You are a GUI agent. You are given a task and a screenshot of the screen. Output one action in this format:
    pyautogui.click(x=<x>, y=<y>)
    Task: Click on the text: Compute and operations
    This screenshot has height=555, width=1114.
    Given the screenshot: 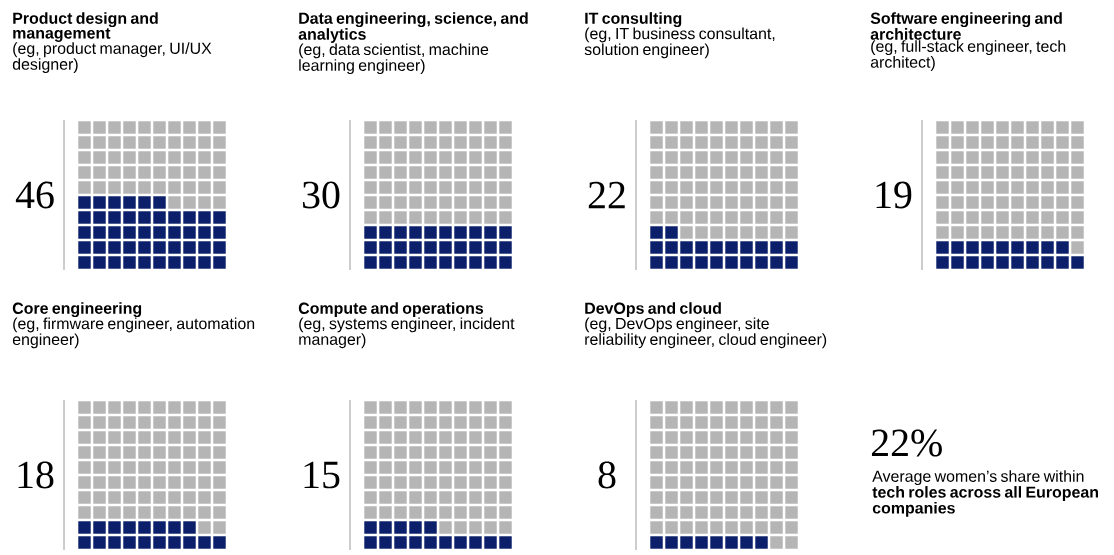 What is the action you would take?
    pyautogui.click(x=391, y=310)
    